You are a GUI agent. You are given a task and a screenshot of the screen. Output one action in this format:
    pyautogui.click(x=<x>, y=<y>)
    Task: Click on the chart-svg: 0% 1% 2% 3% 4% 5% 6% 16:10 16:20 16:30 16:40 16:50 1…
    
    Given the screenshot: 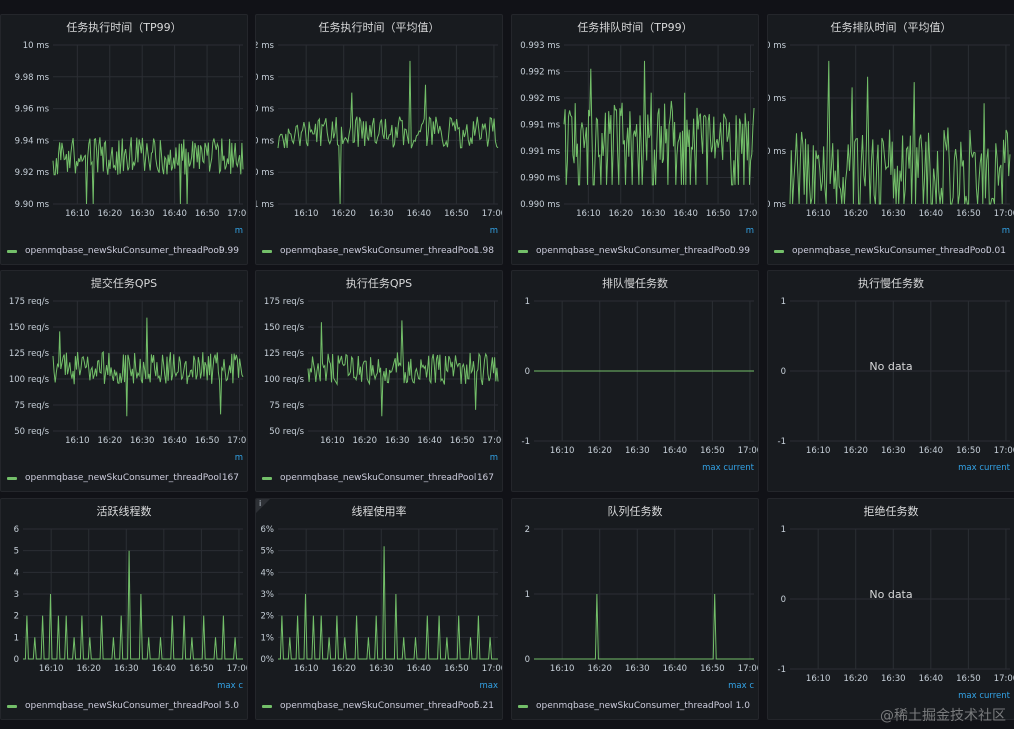 What is the action you would take?
    pyautogui.click(x=382, y=599)
    